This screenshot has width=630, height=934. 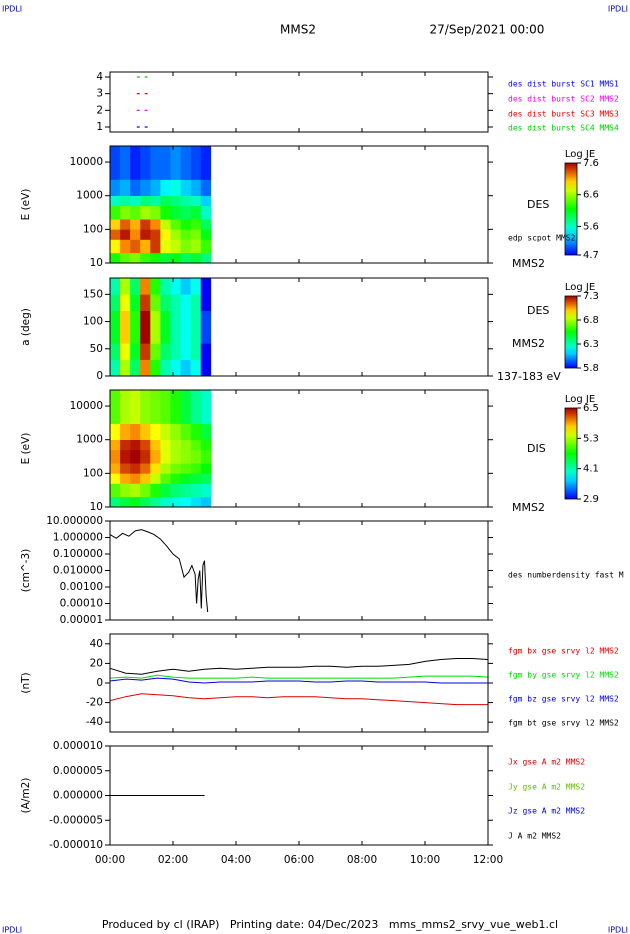 I want to click on y-tick-label: 10, so click(x=96, y=507).